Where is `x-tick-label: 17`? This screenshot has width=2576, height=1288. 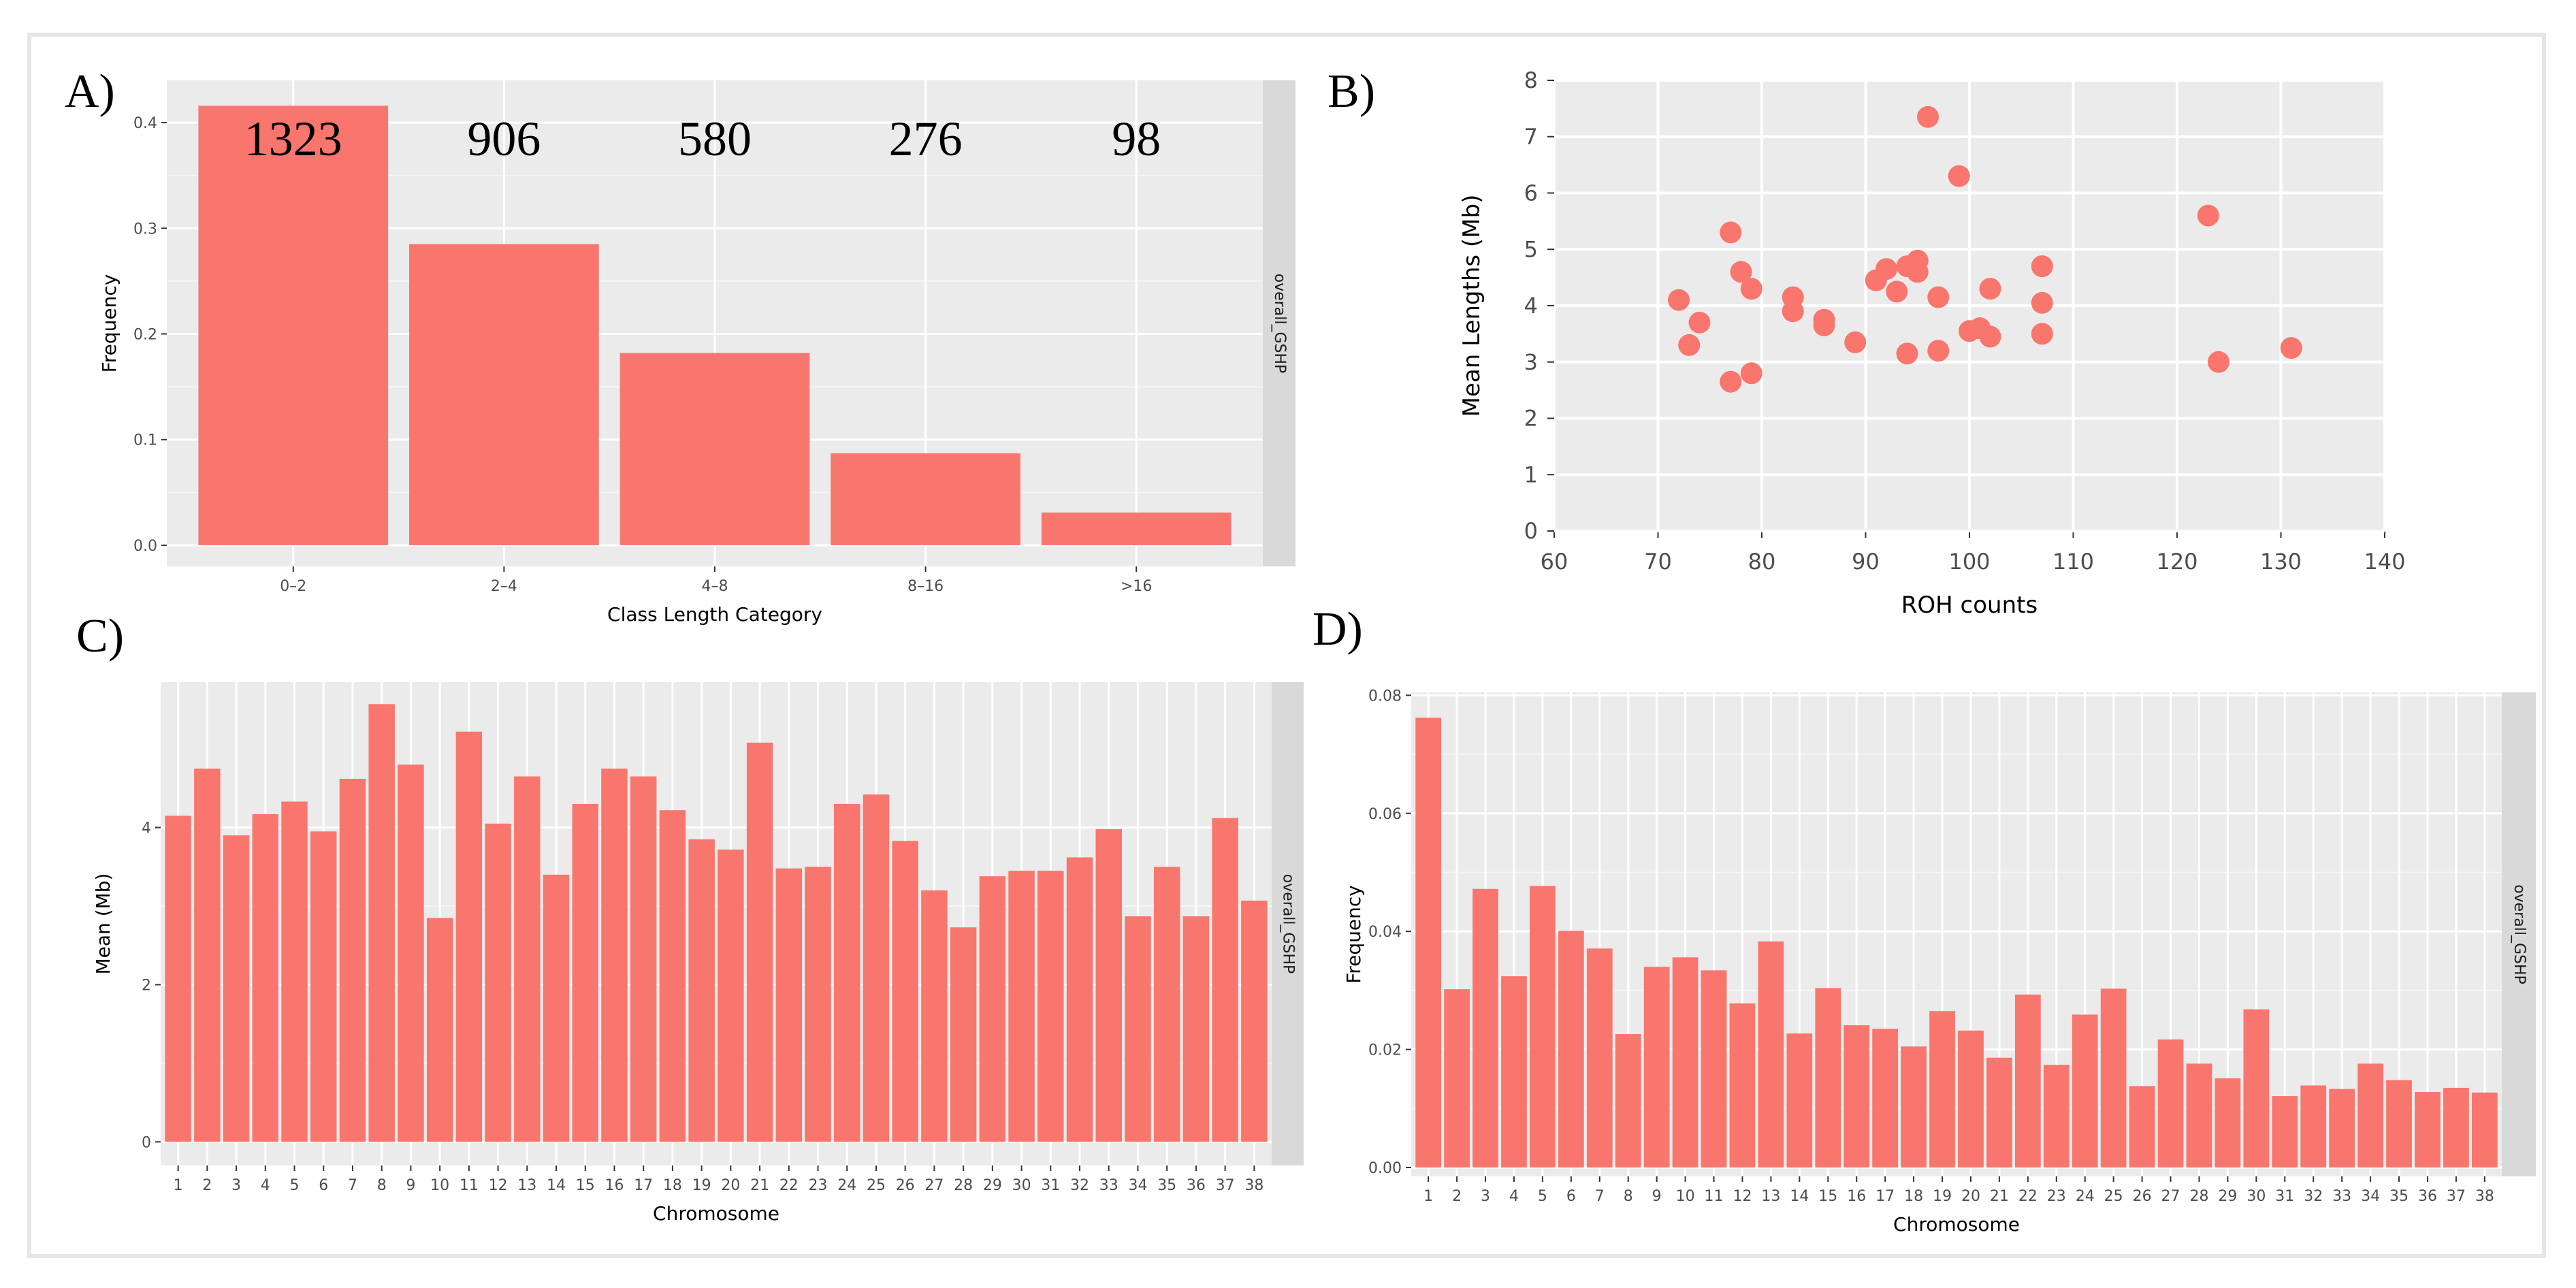
x-tick-label: 17 is located at coordinates (1885, 1196).